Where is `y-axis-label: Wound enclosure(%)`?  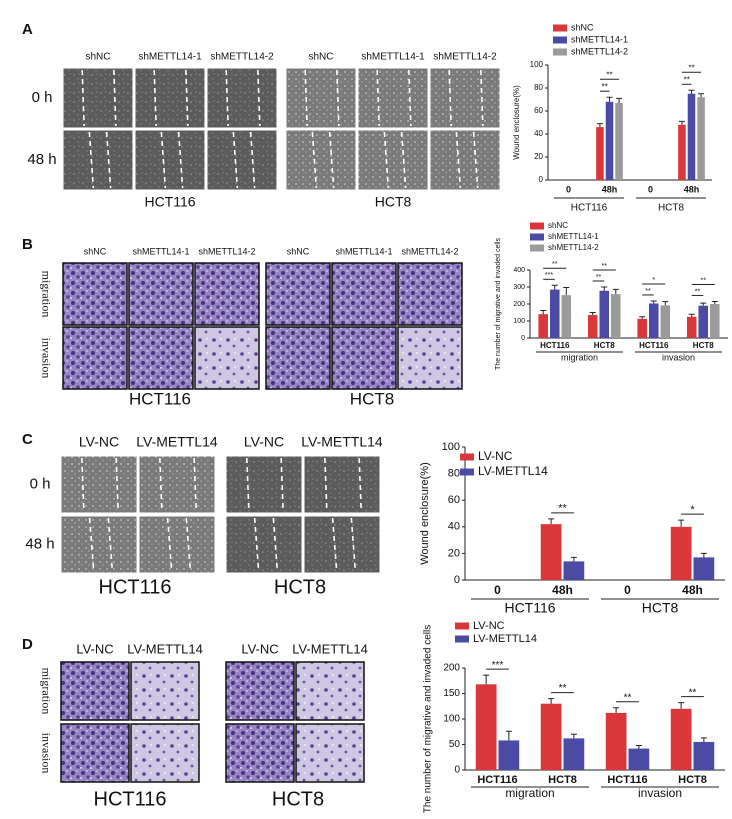
y-axis-label: Wound enclosure(%) is located at coordinates (516, 122).